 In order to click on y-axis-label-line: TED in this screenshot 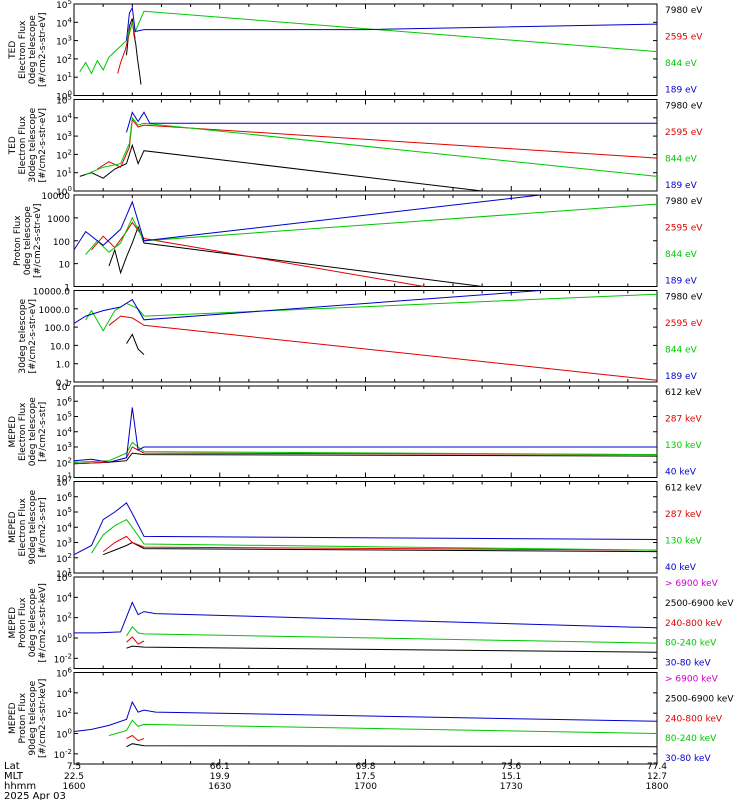, I will do `click(13, 50)`.